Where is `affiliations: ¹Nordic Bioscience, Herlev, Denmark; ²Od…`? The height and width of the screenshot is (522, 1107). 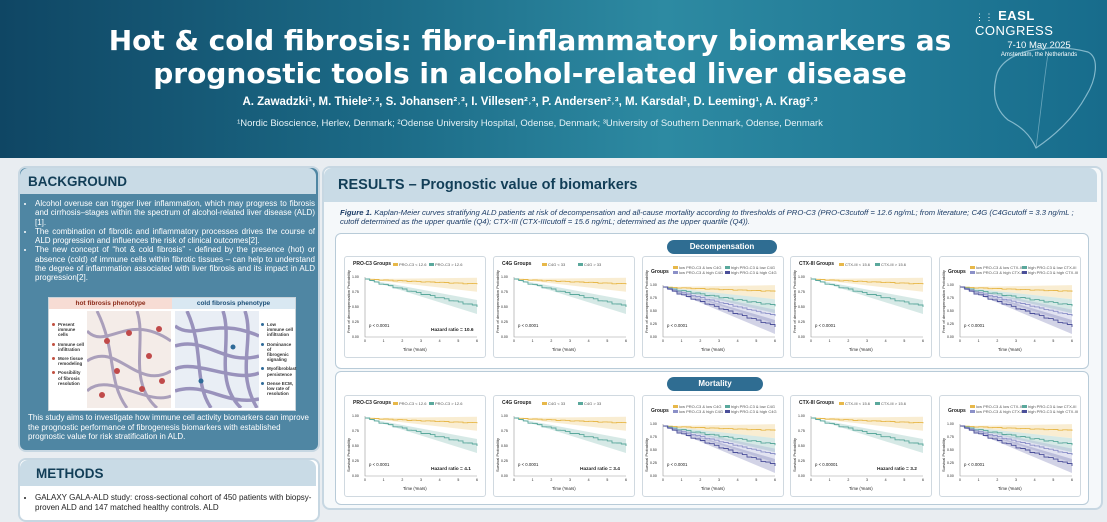
affiliations: ¹Nordic Bioscience, Herlev, Denmark; ²Od… is located at coordinates (530, 123).